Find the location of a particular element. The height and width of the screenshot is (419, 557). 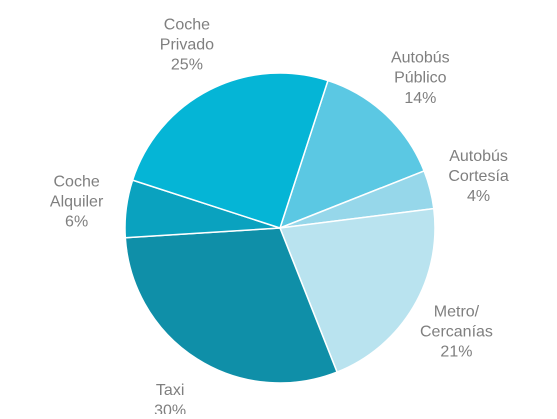

slice-label: Taxi is located at coordinates (170, 390).